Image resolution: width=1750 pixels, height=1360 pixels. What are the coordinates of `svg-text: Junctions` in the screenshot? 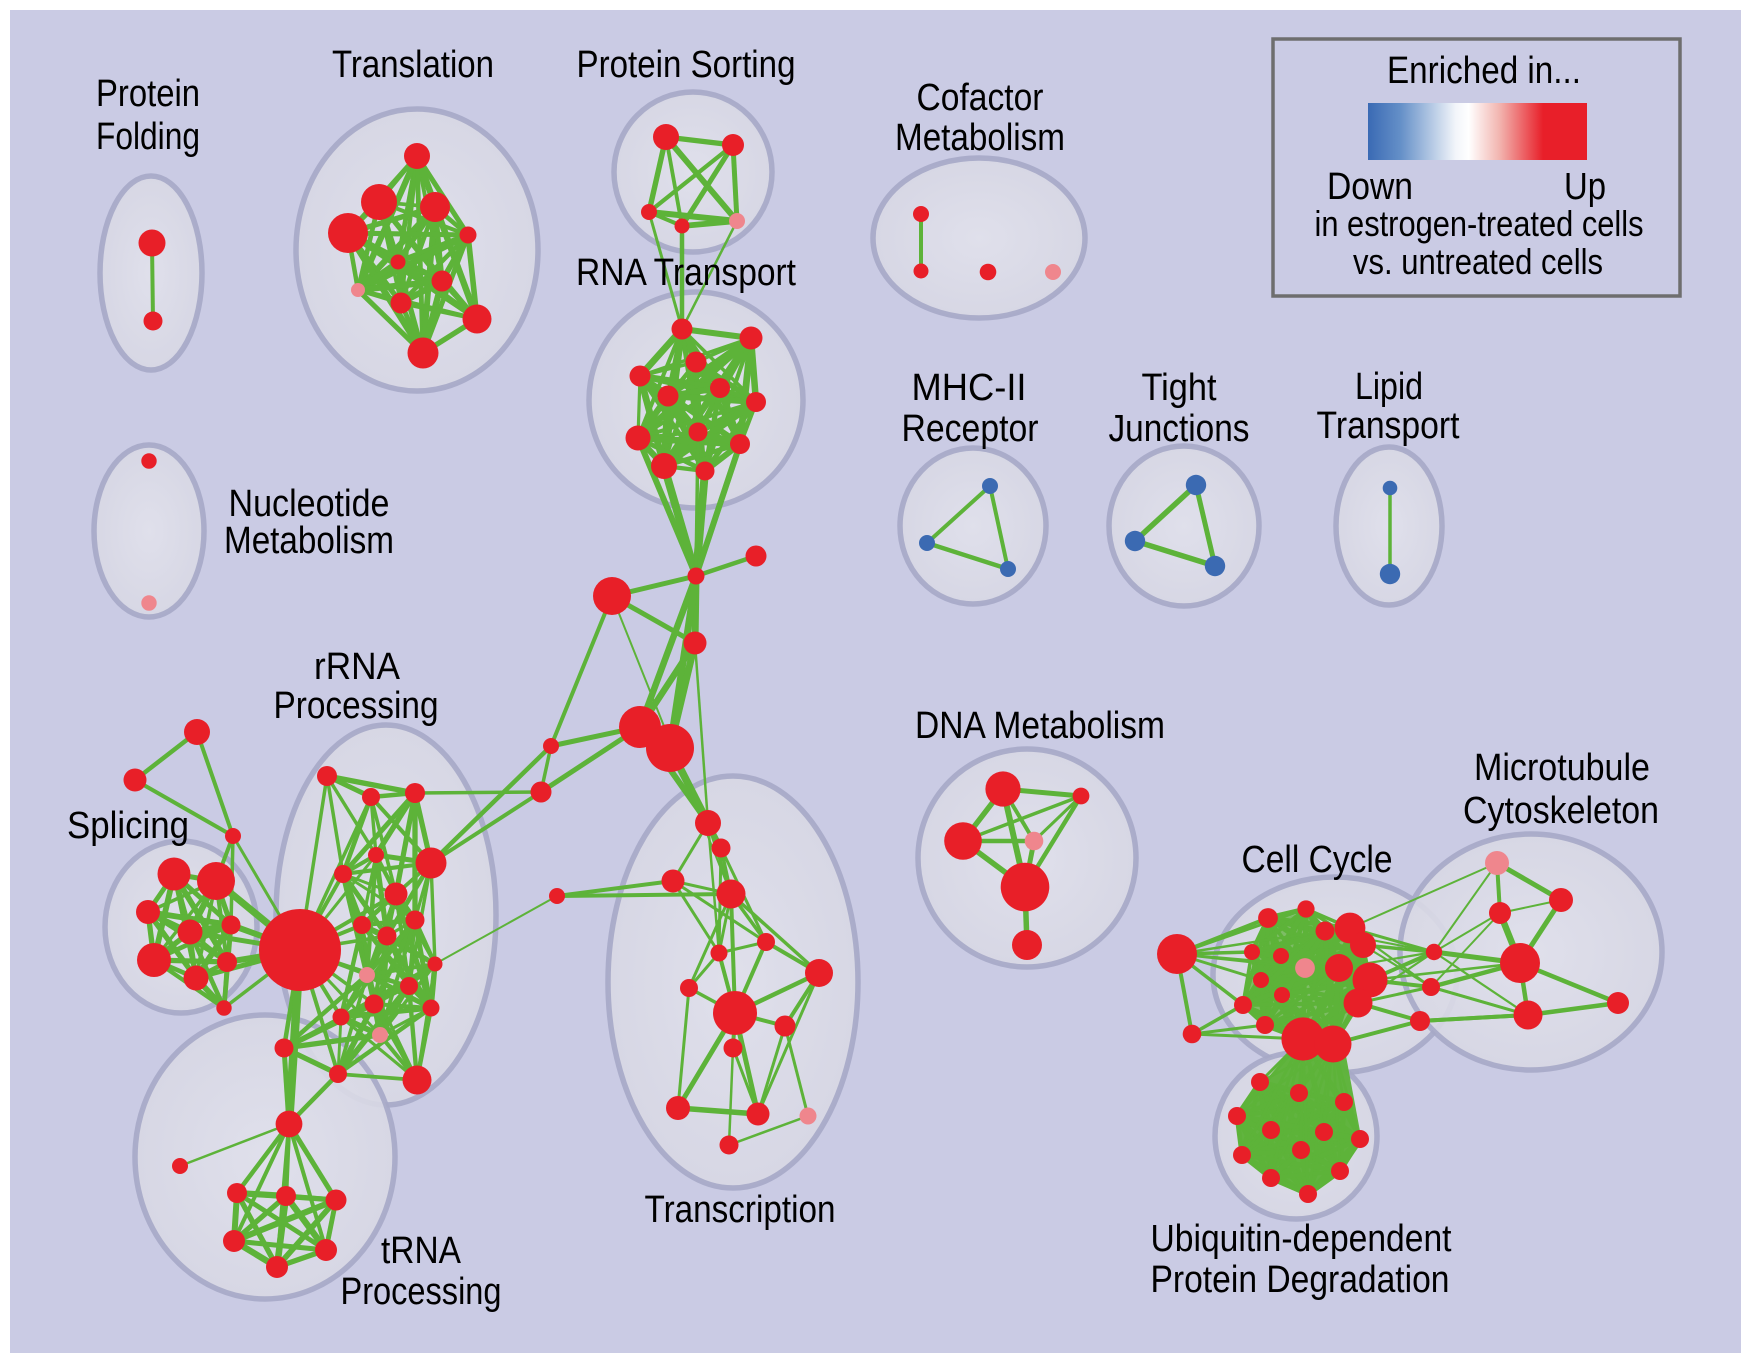 It's located at (1179, 429).